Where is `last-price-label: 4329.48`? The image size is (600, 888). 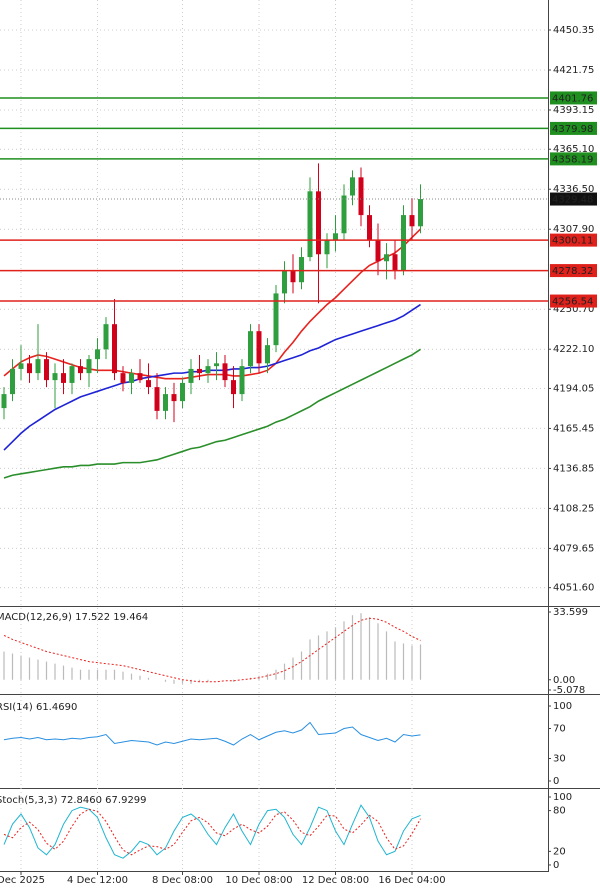
last-price-label: 4329.48 is located at coordinates (572, 200).